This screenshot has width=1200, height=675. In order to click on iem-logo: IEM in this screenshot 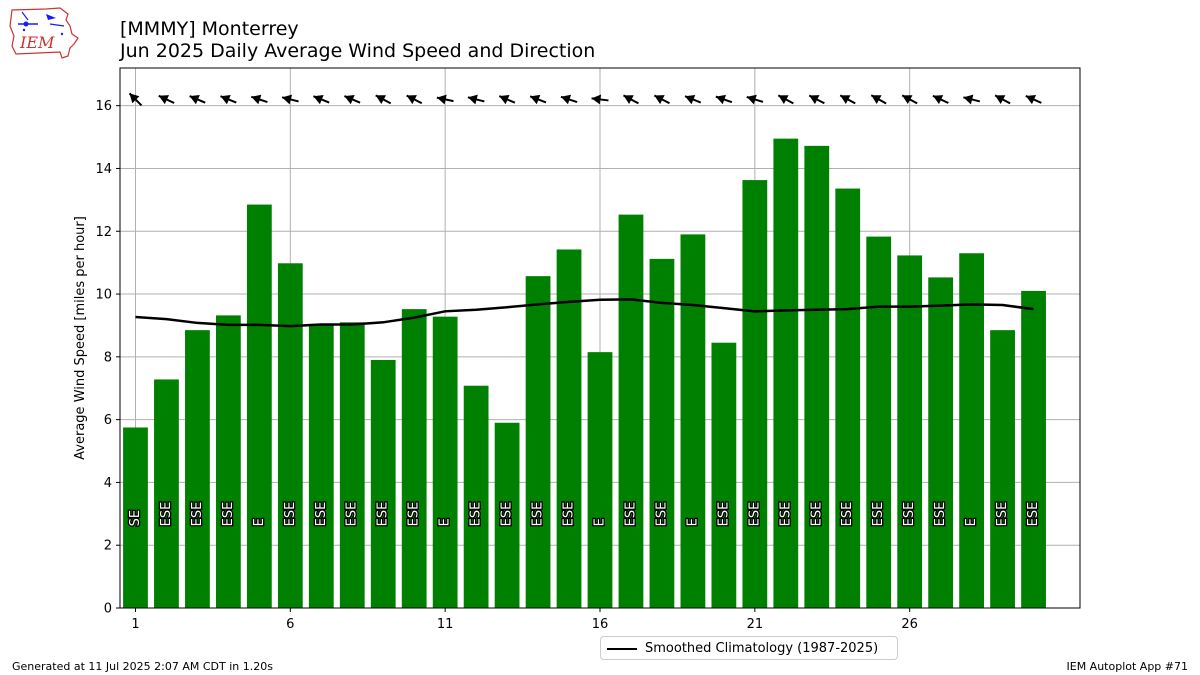, I will do `click(44, 33)`.